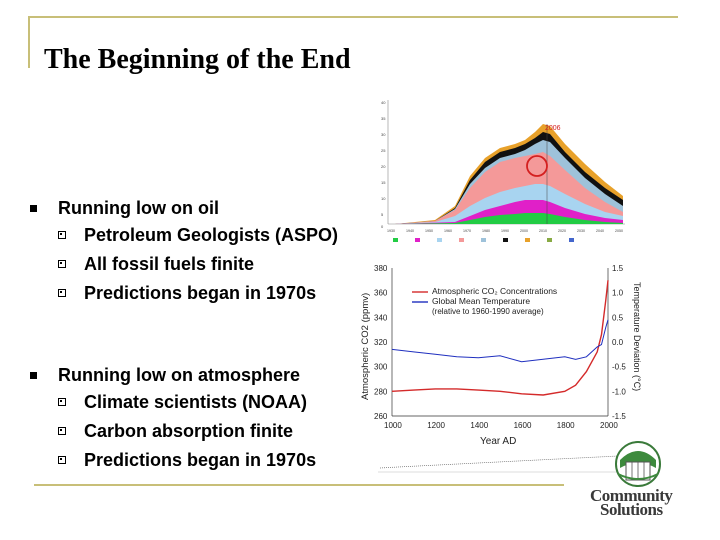 This screenshot has width=720, height=540. I want to click on oil-y-tick: 10, so click(383, 198).